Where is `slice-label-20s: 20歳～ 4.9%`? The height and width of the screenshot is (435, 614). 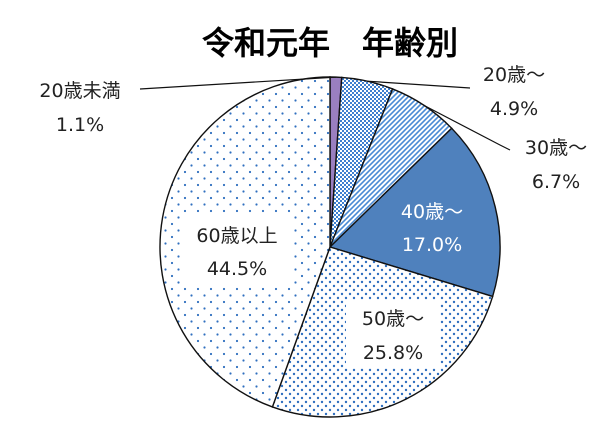
slice-label-20s: 20歳～ 4.9% is located at coordinates (514, 92).